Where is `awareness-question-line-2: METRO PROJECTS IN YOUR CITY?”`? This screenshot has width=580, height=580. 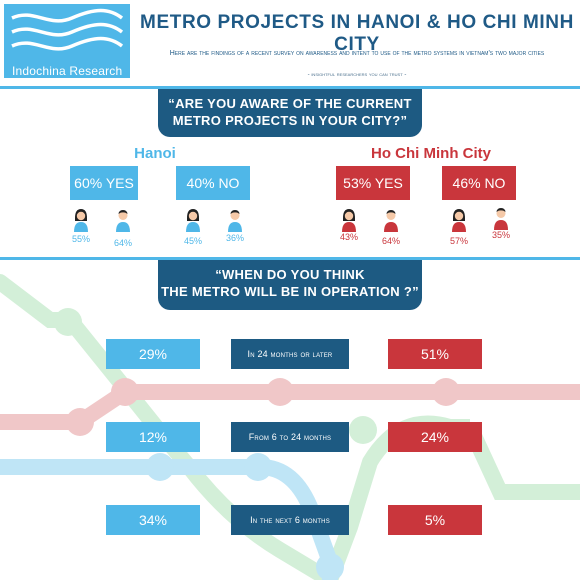
awareness-question-line-2: METRO PROJECTS IN YOUR CITY?” is located at coordinates (290, 120).